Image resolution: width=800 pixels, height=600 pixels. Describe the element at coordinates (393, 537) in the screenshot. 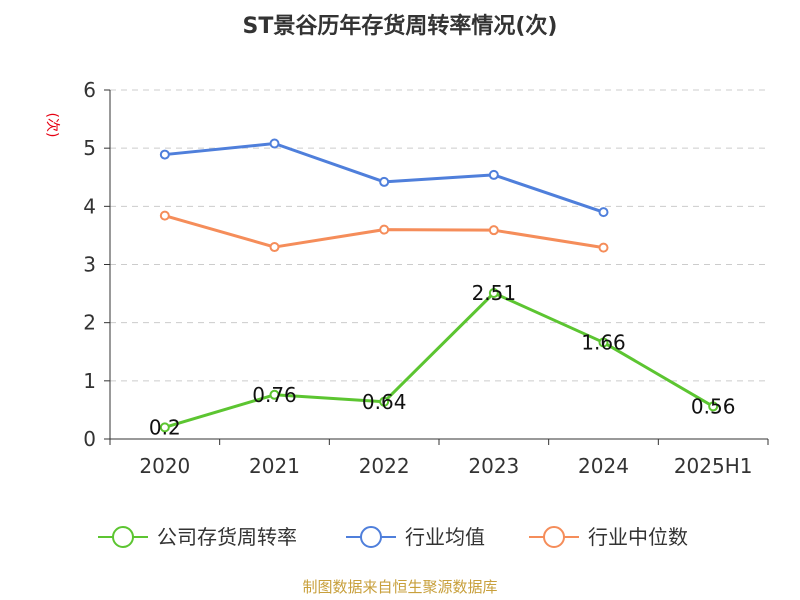

I see `legend: 公司存货周转率 行业均值 行业中位数` at that location.